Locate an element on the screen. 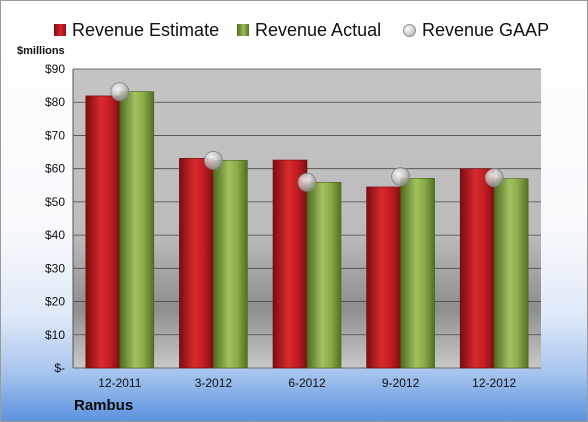  x-tick-label: 12-2011 is located at coordinates (119, 383).